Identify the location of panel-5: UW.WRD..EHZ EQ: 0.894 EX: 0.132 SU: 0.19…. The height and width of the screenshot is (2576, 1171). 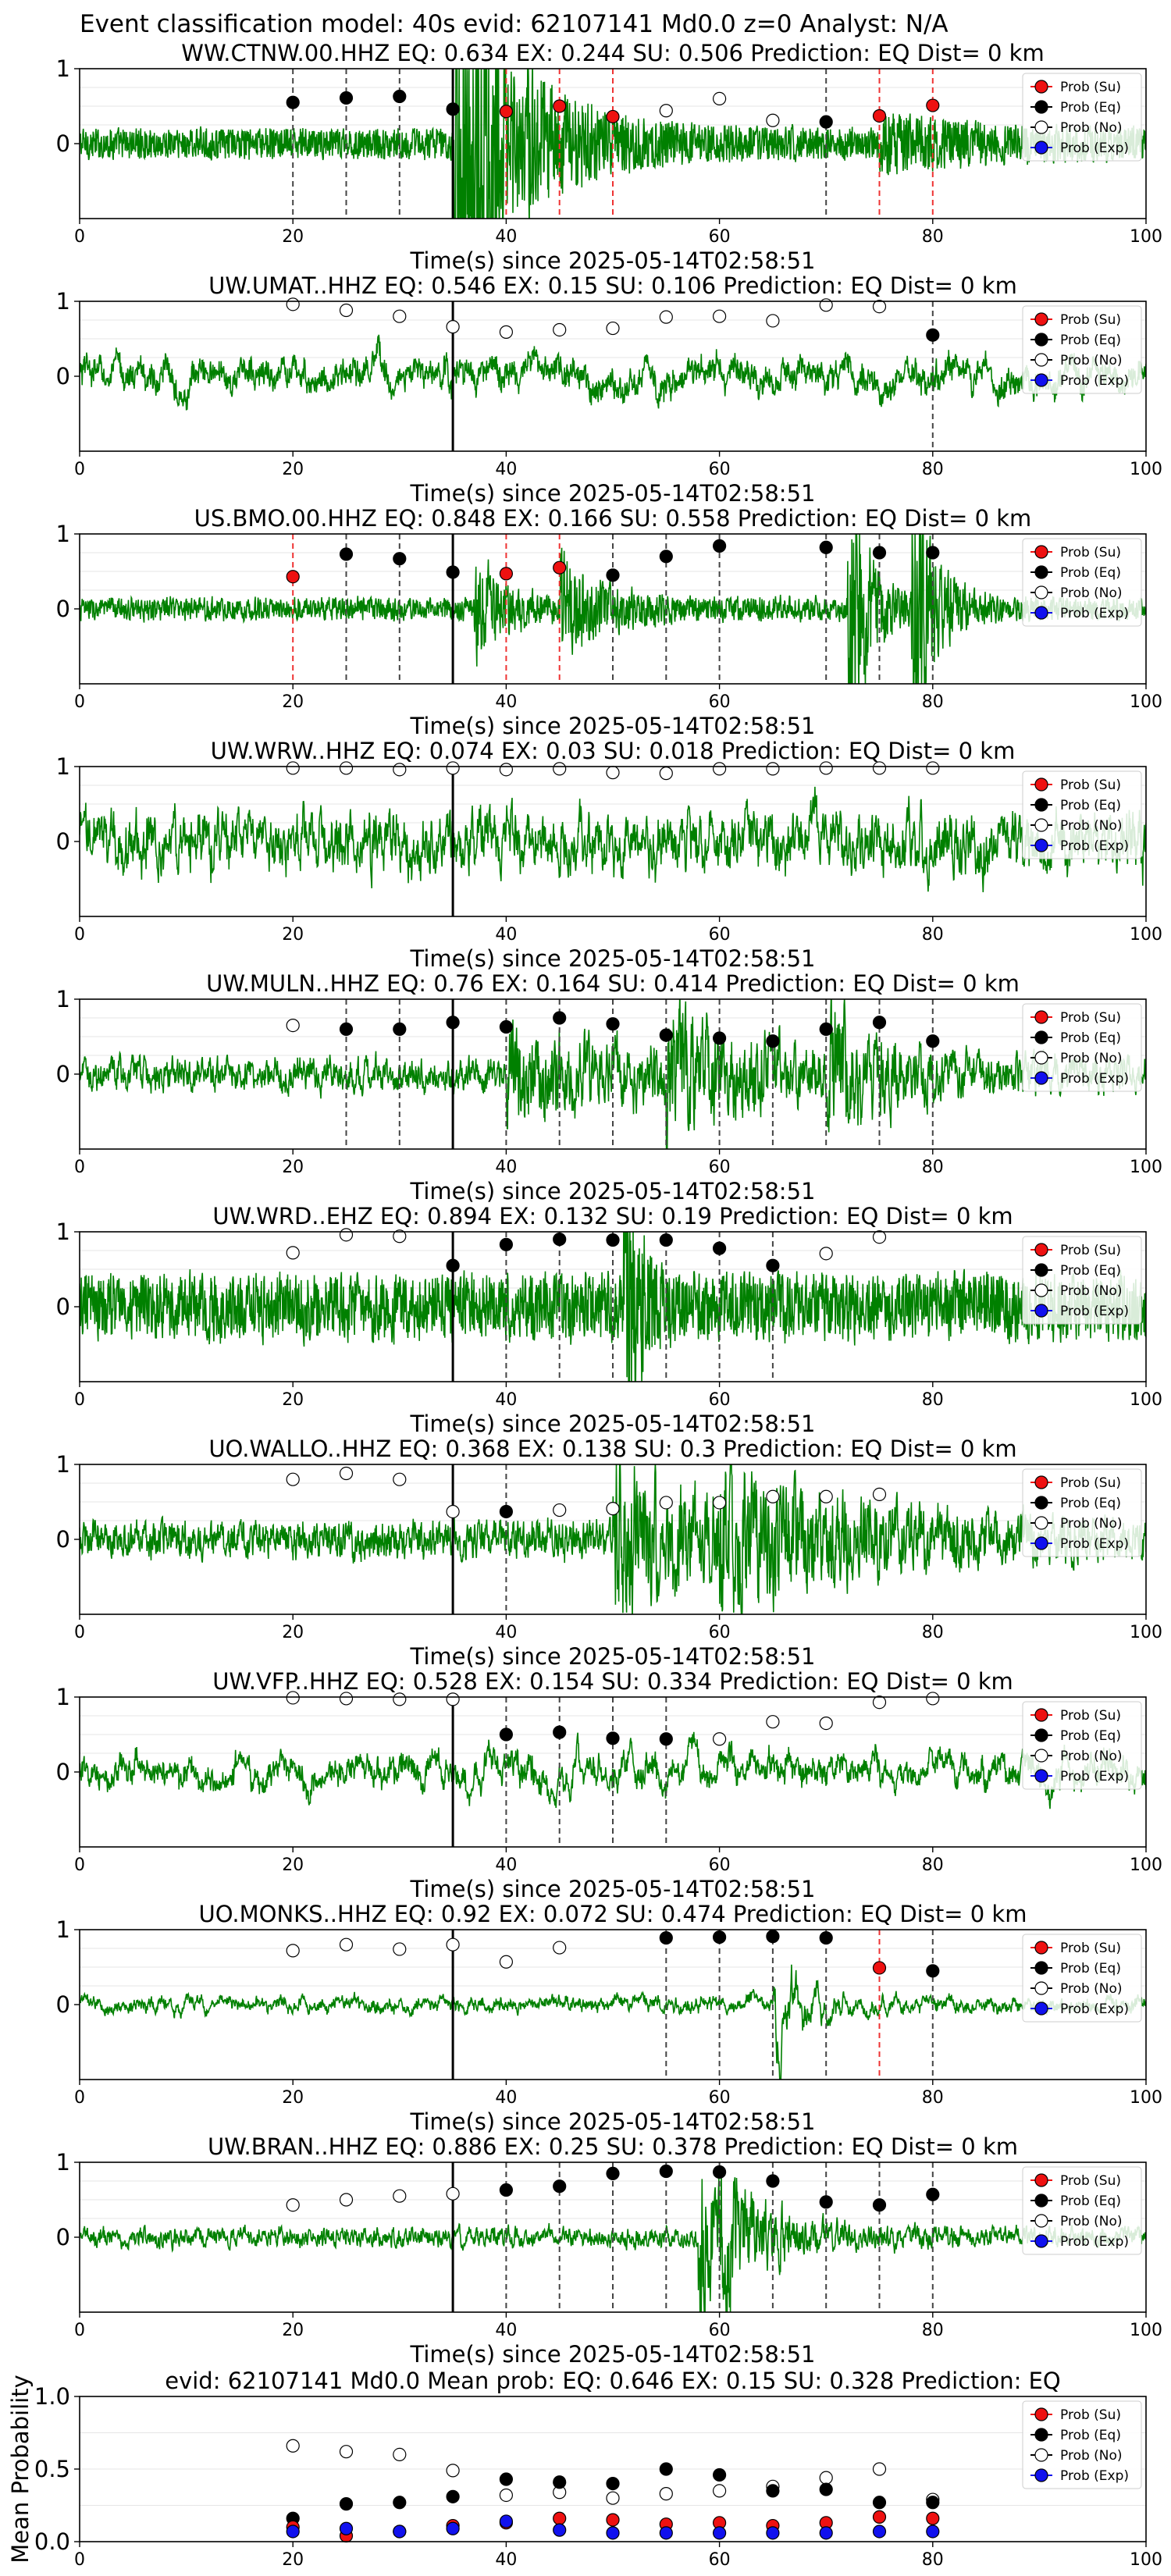
(609, 1320).